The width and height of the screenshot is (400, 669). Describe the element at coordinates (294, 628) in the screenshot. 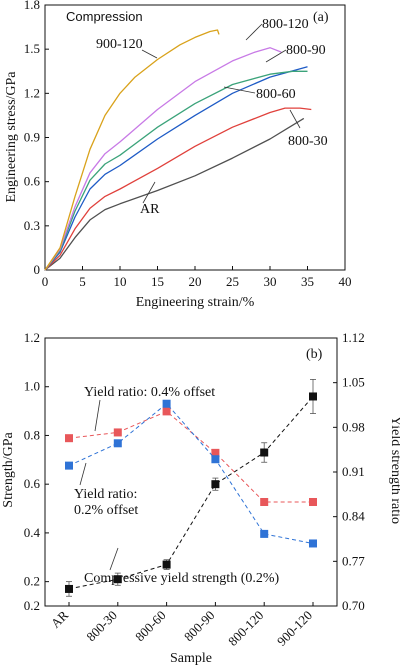

I see `panel-b-xtick-label: 900-120` at that location.